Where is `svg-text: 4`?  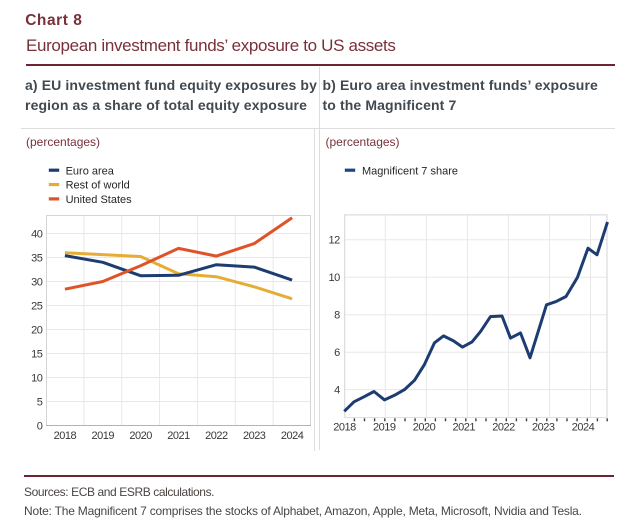
svg-text: 4 is located at coordinates (337, 390).